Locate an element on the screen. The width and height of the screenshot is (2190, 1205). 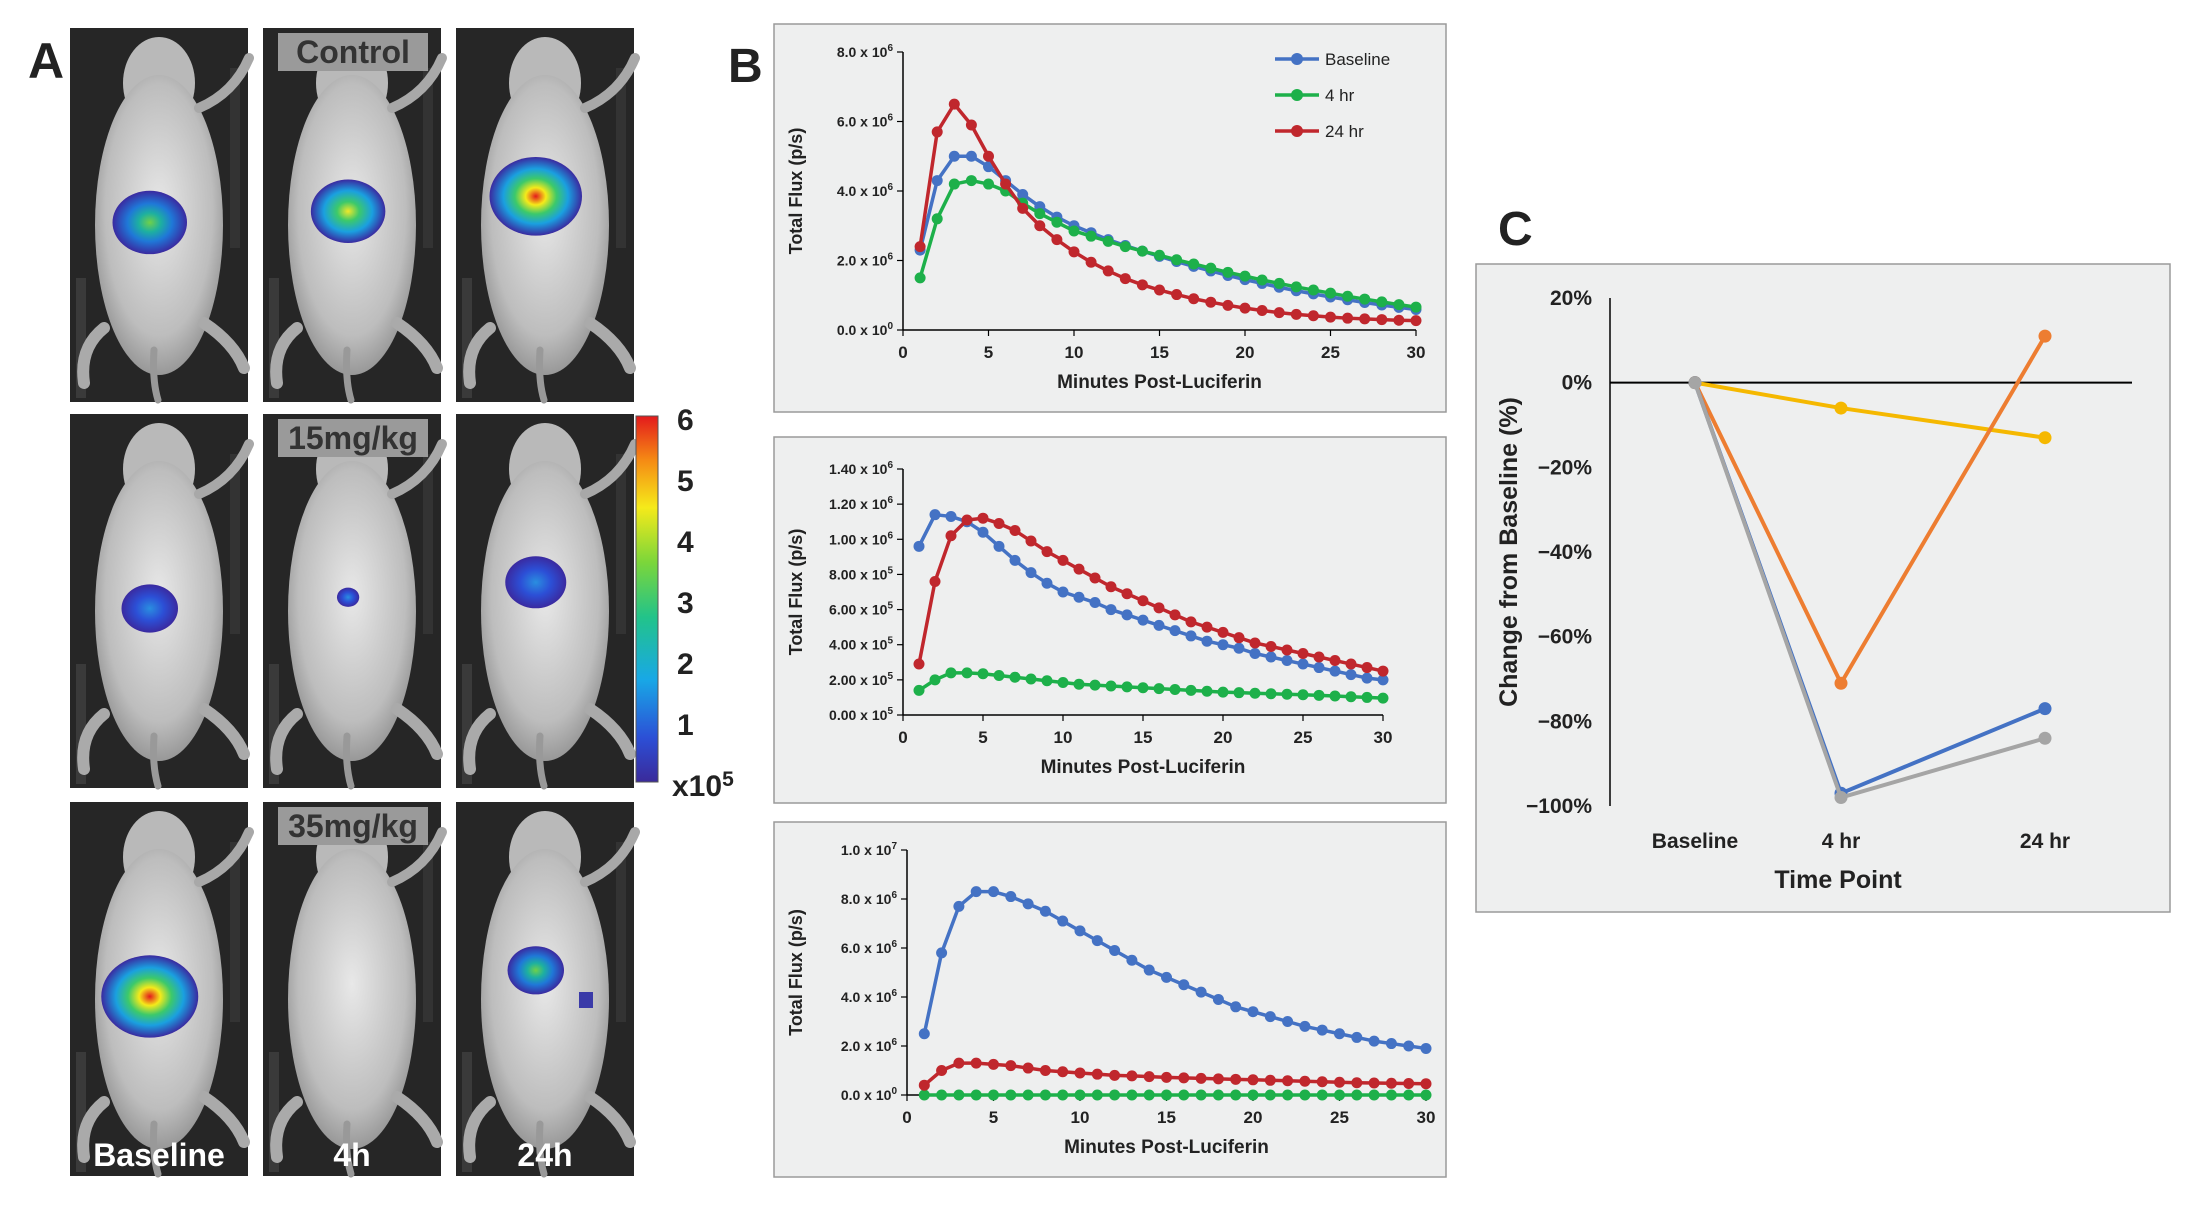
x-tick-label: 4 hr is located at coordinates (1841, 841).